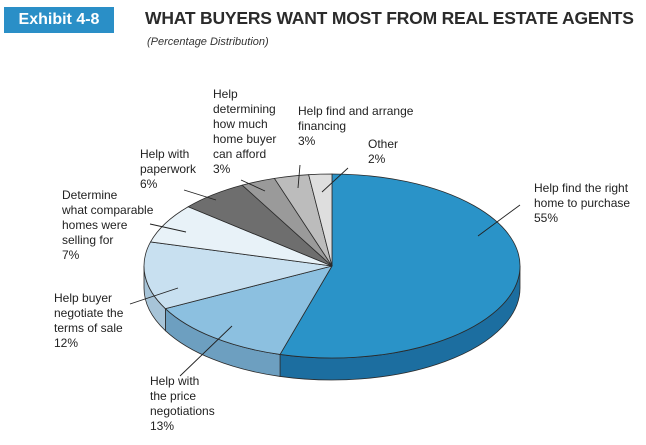 This screenshot has width=646, height=445. Describe the element at coordinates (182, 403) in the screenshot. I see `slice-label-1: Help with the price negotiations 13%` at that location.